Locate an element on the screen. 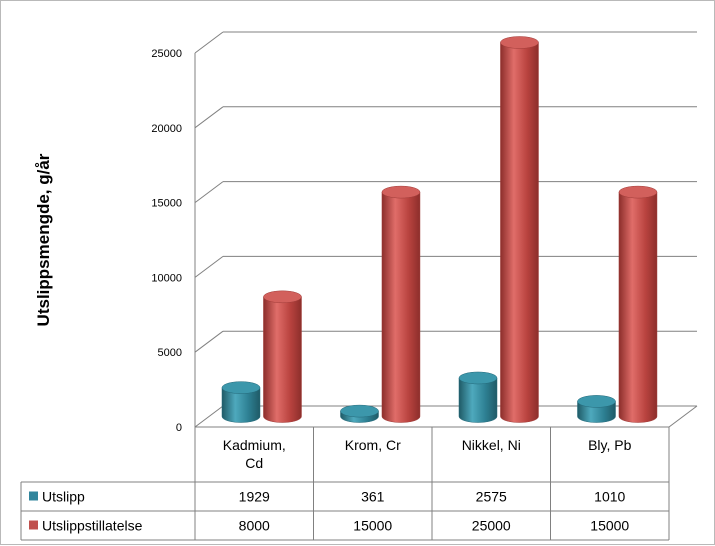  data-value: 8000 is located at coordinates (254, 526).